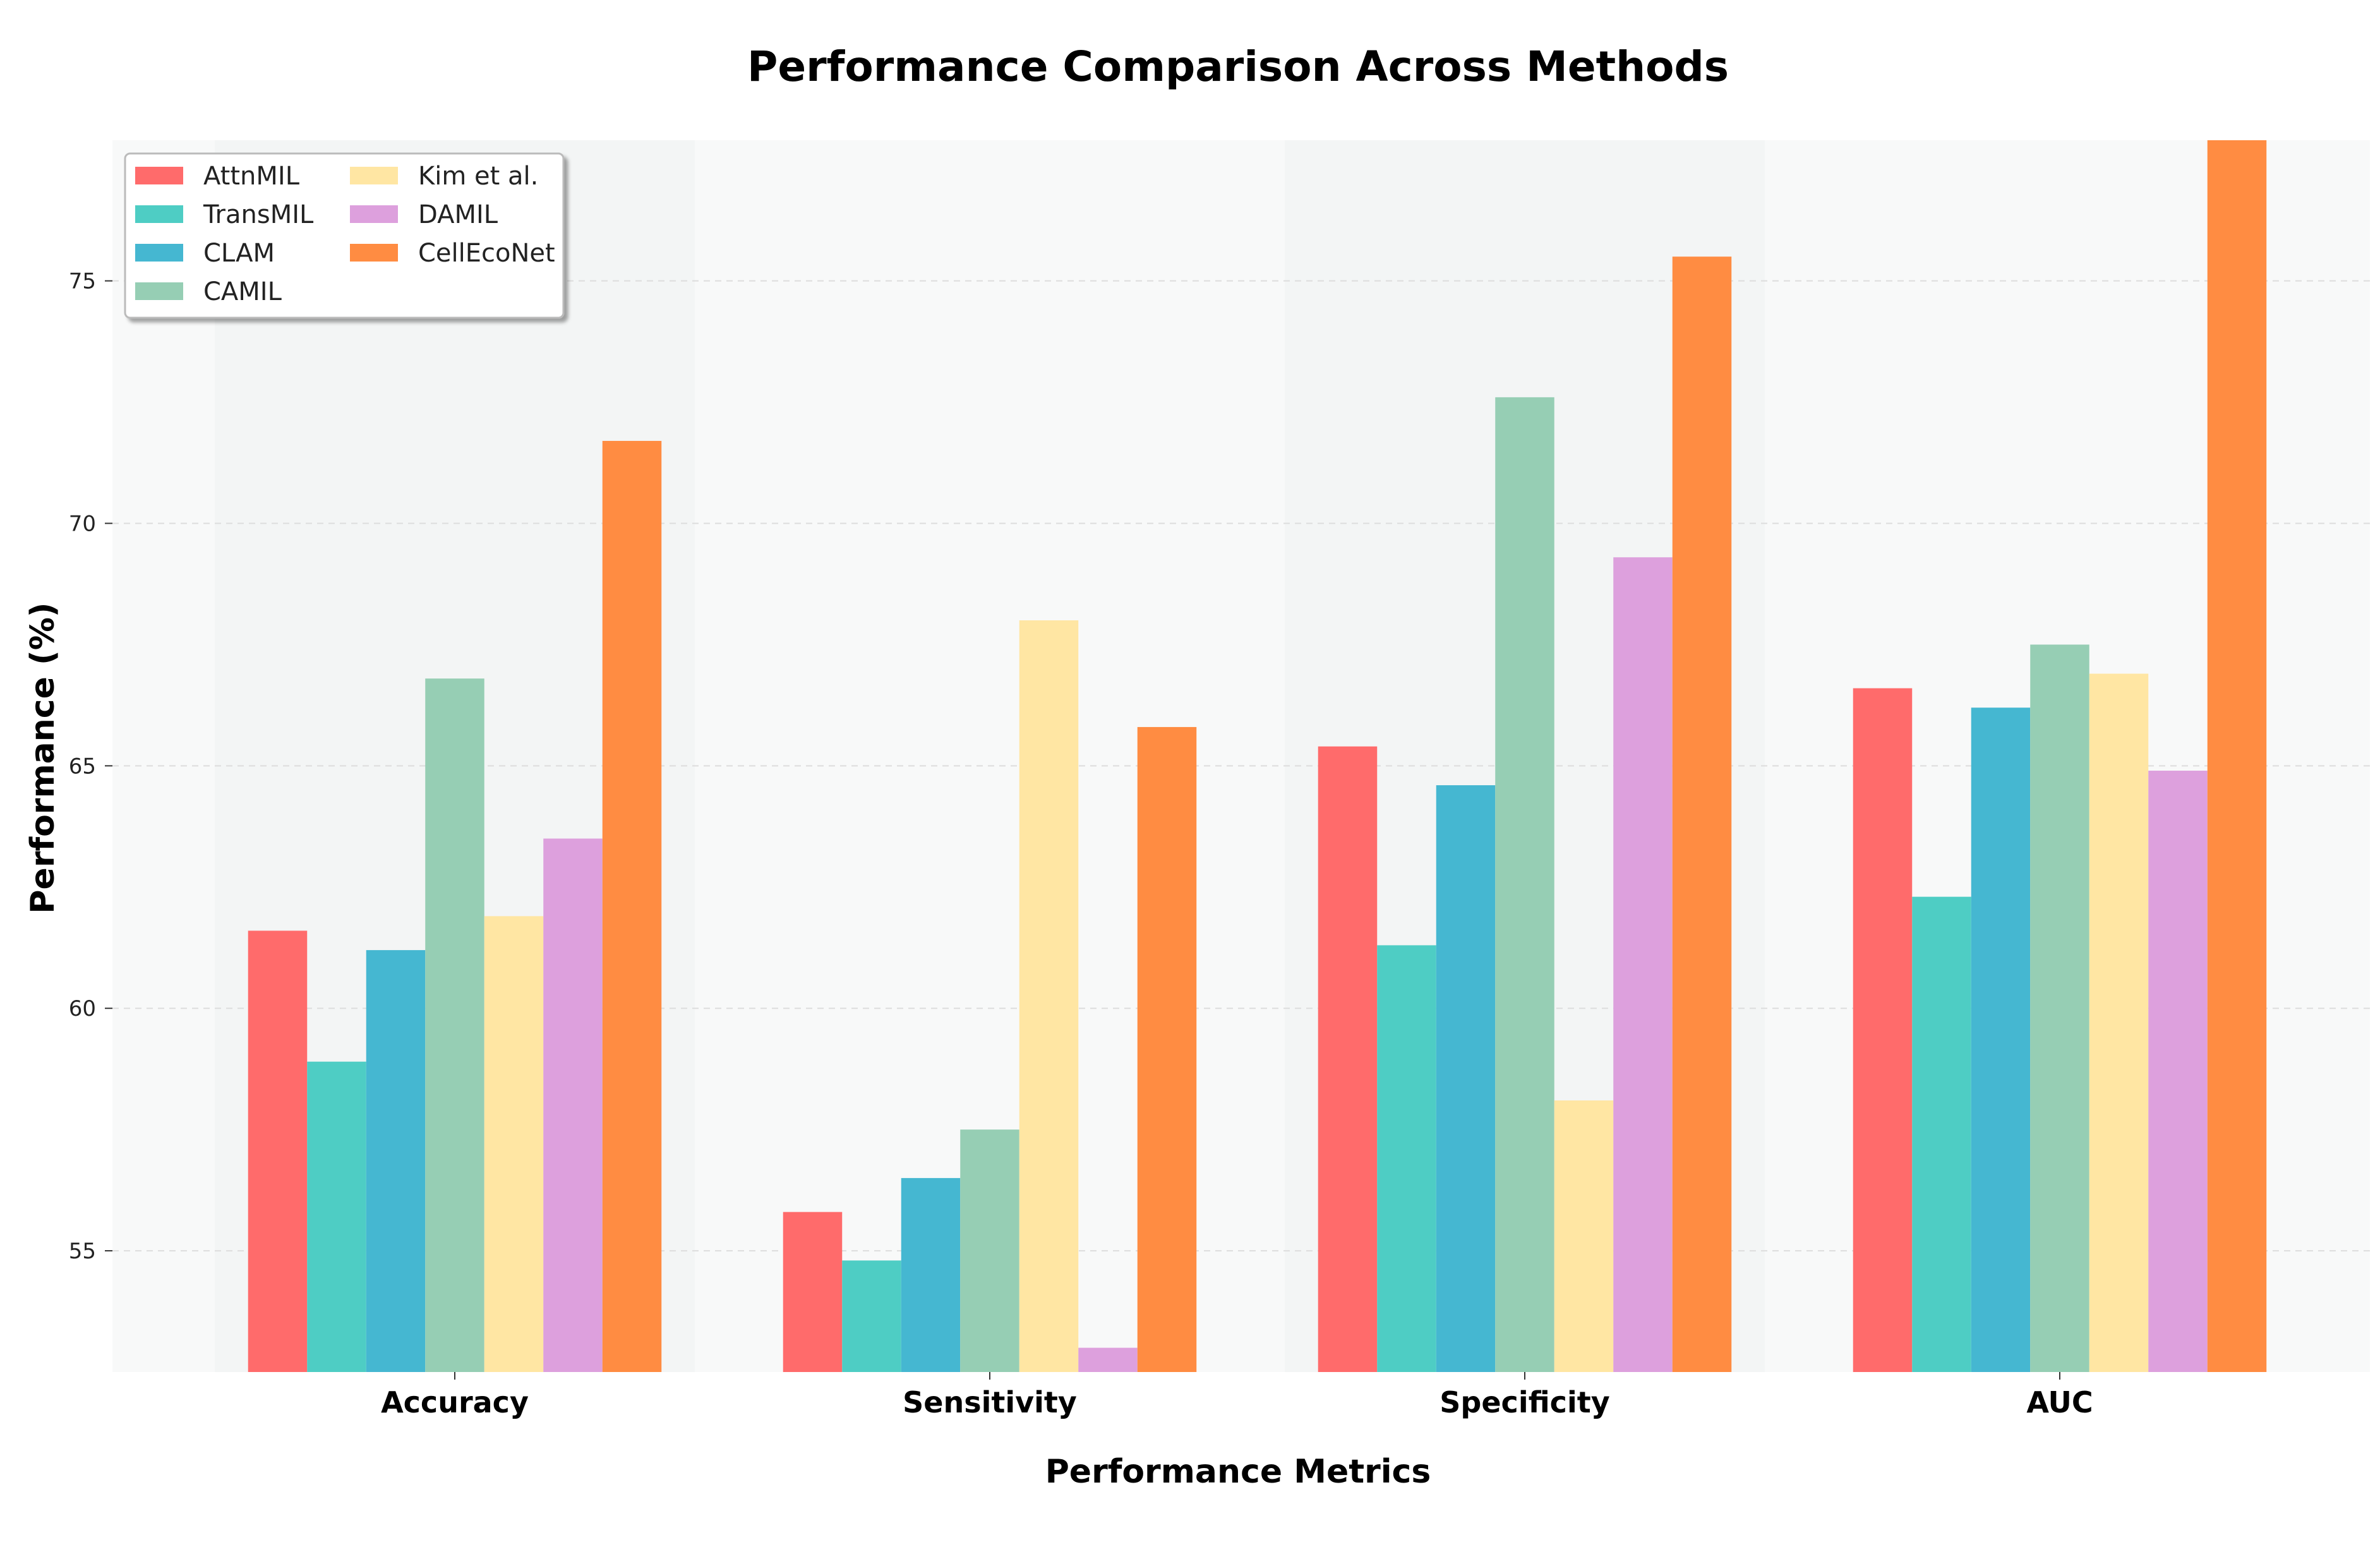 This screenshot has width=2380, height=1559. What do you see at coordinates (1584, 1236) in the screenshot?
I see `bar-kim-et-al-specificity` at bounding box center [1584, 1236].